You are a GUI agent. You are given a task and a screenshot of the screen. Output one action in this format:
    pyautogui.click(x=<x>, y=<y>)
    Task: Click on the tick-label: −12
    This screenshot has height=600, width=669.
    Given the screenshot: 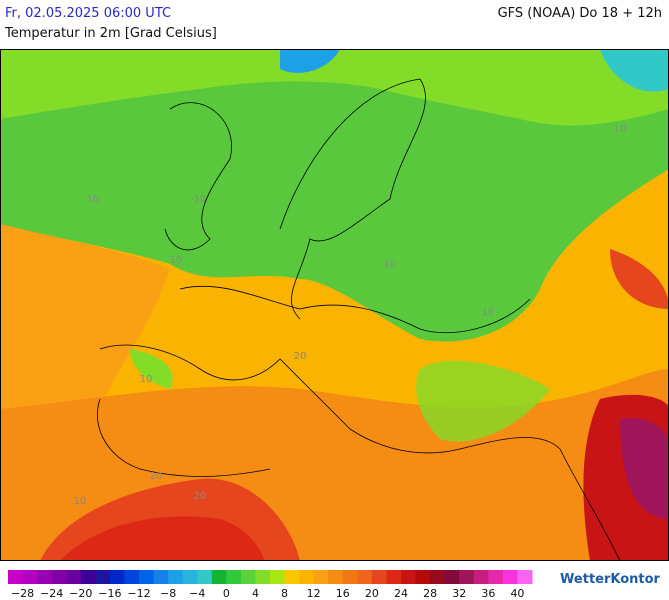 What is the action you would take?
    pyautogui.click(x=138, y=593)
    